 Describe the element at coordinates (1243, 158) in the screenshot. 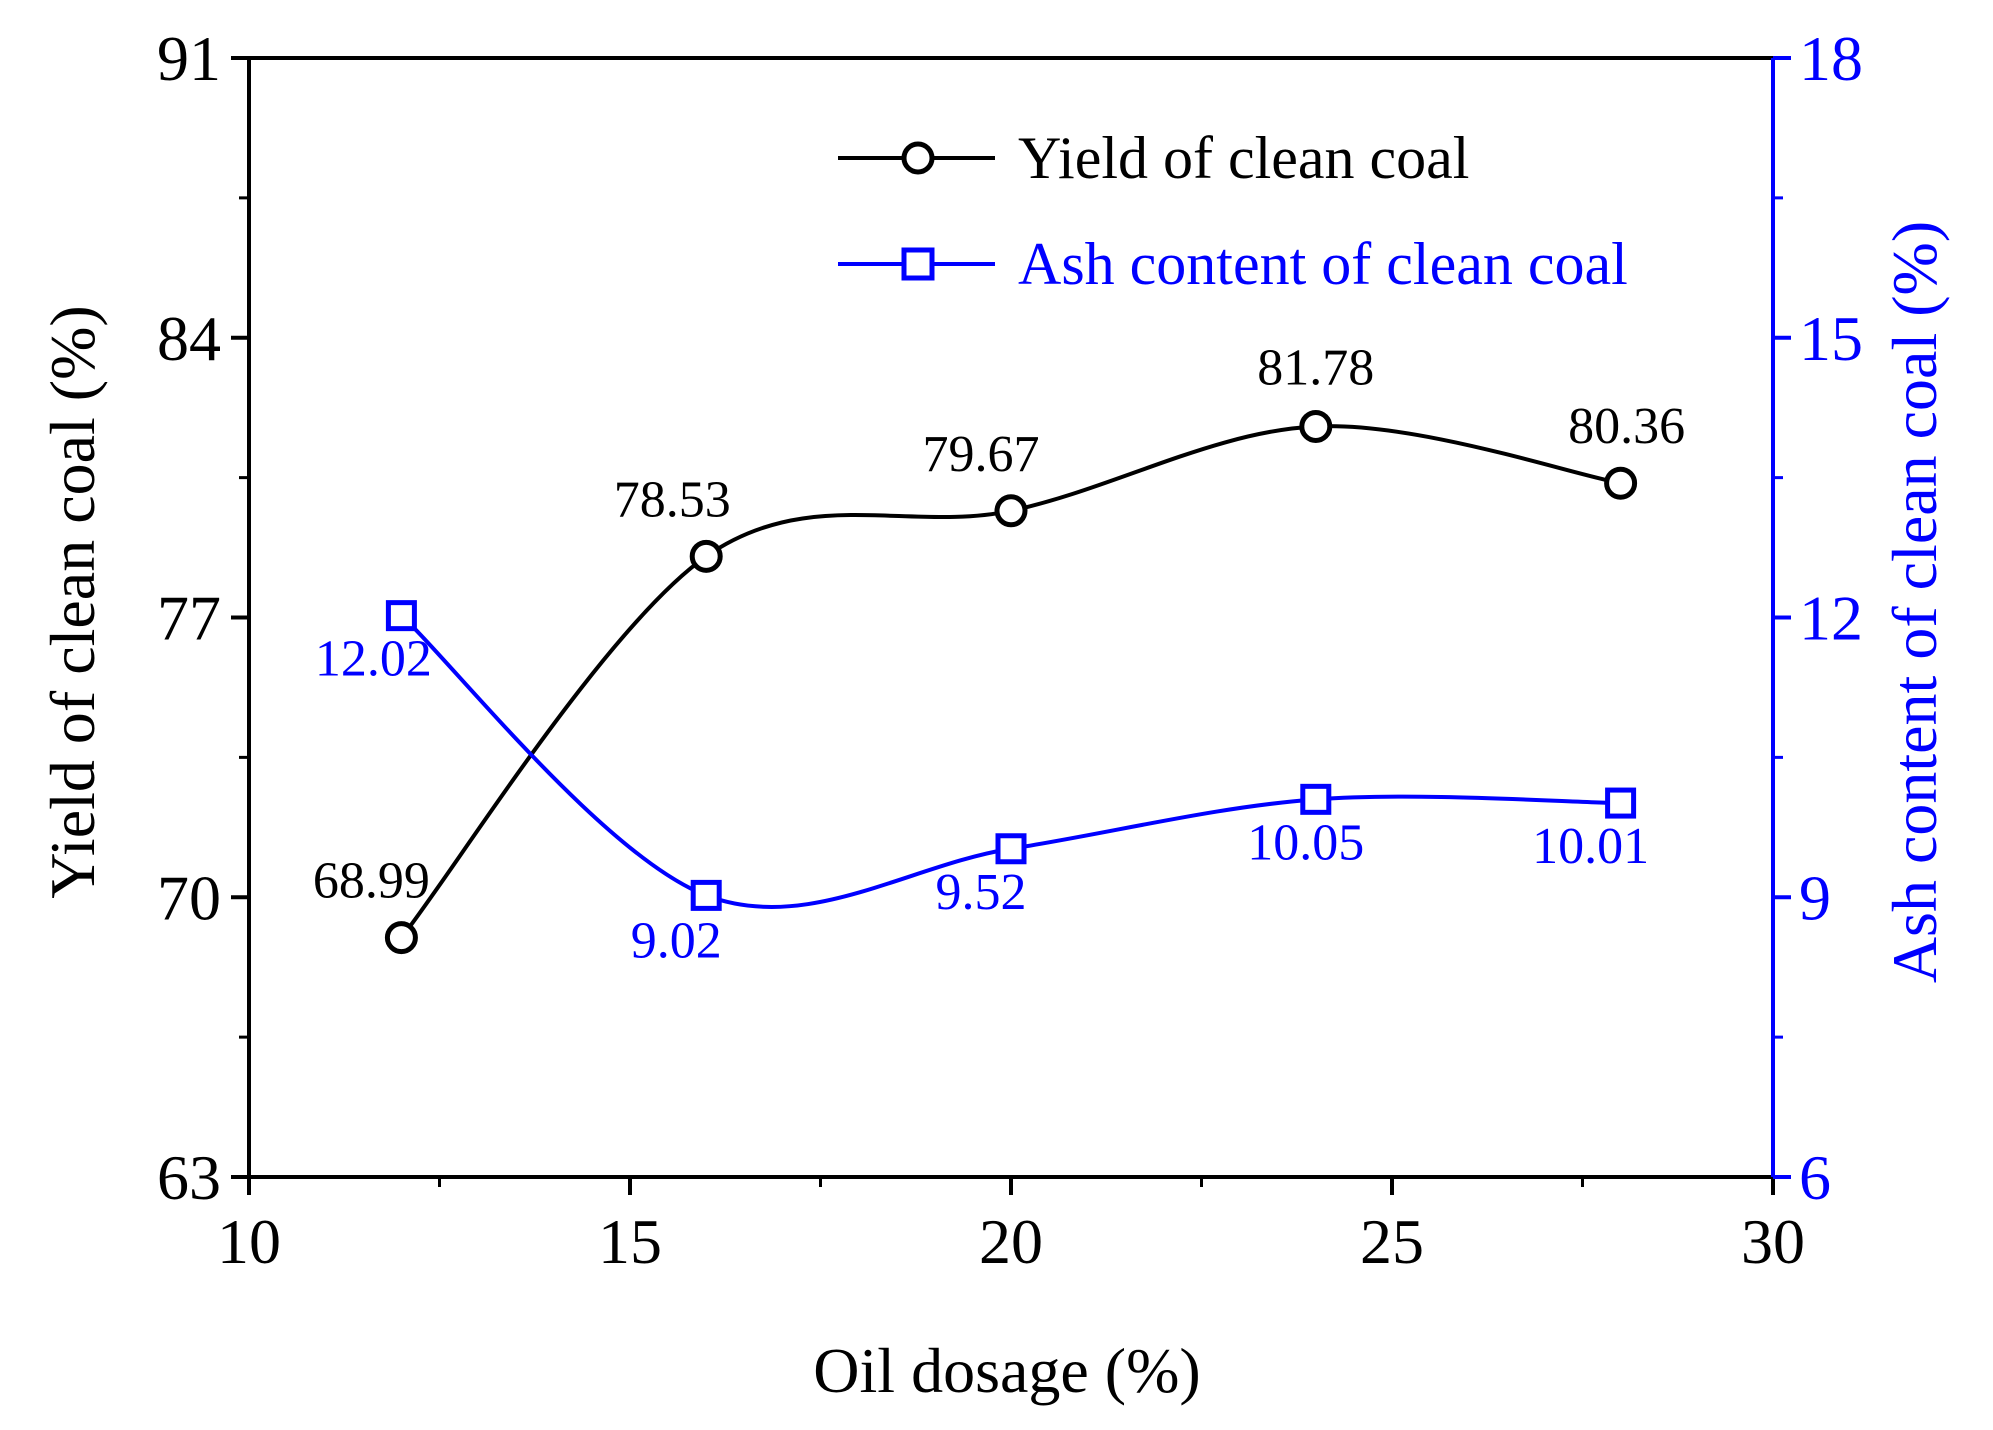

I see `legend-label-yield: Yield of clean coal` at that location.